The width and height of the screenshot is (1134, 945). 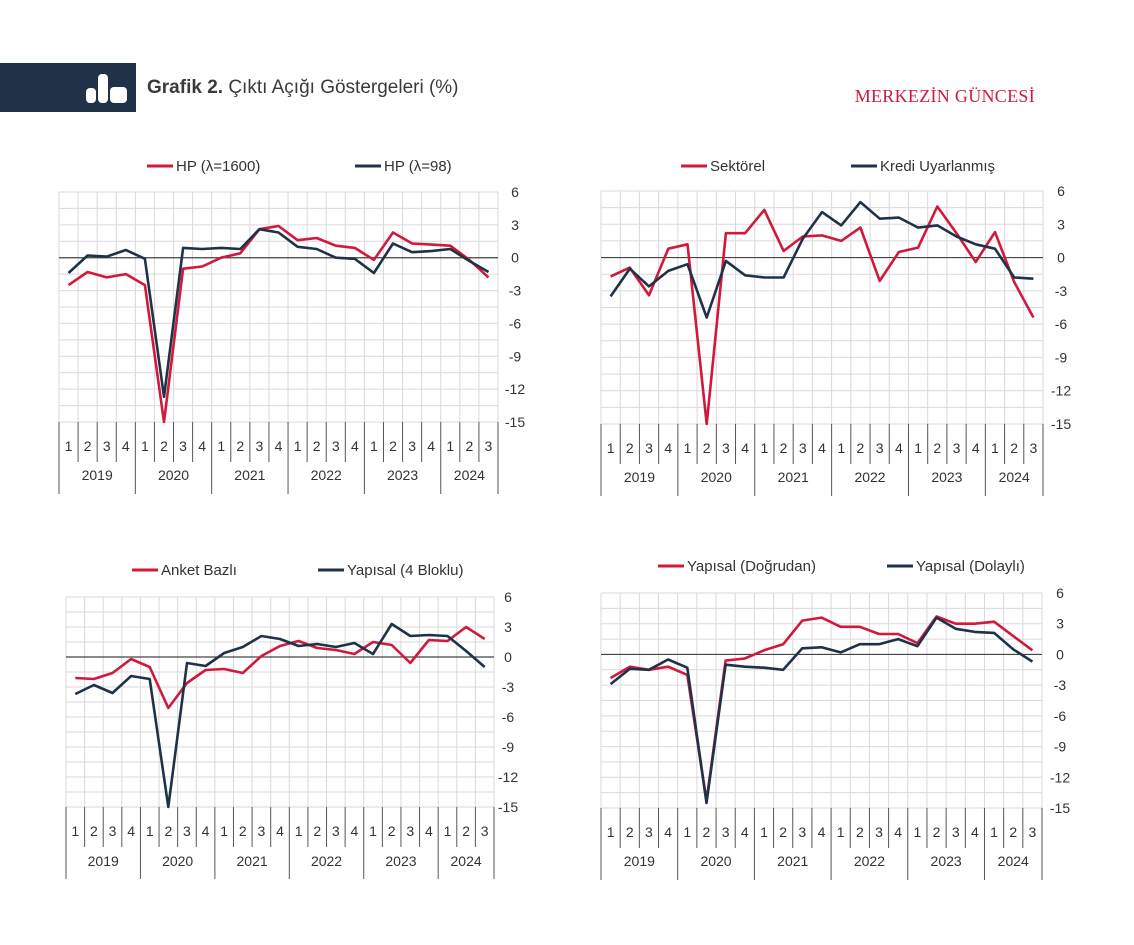 What do you see at coordinates (751, 566) in the screenshot?
I see `legend-label: Yapısal (Doğrudan)` at bounding box center [751, 566].